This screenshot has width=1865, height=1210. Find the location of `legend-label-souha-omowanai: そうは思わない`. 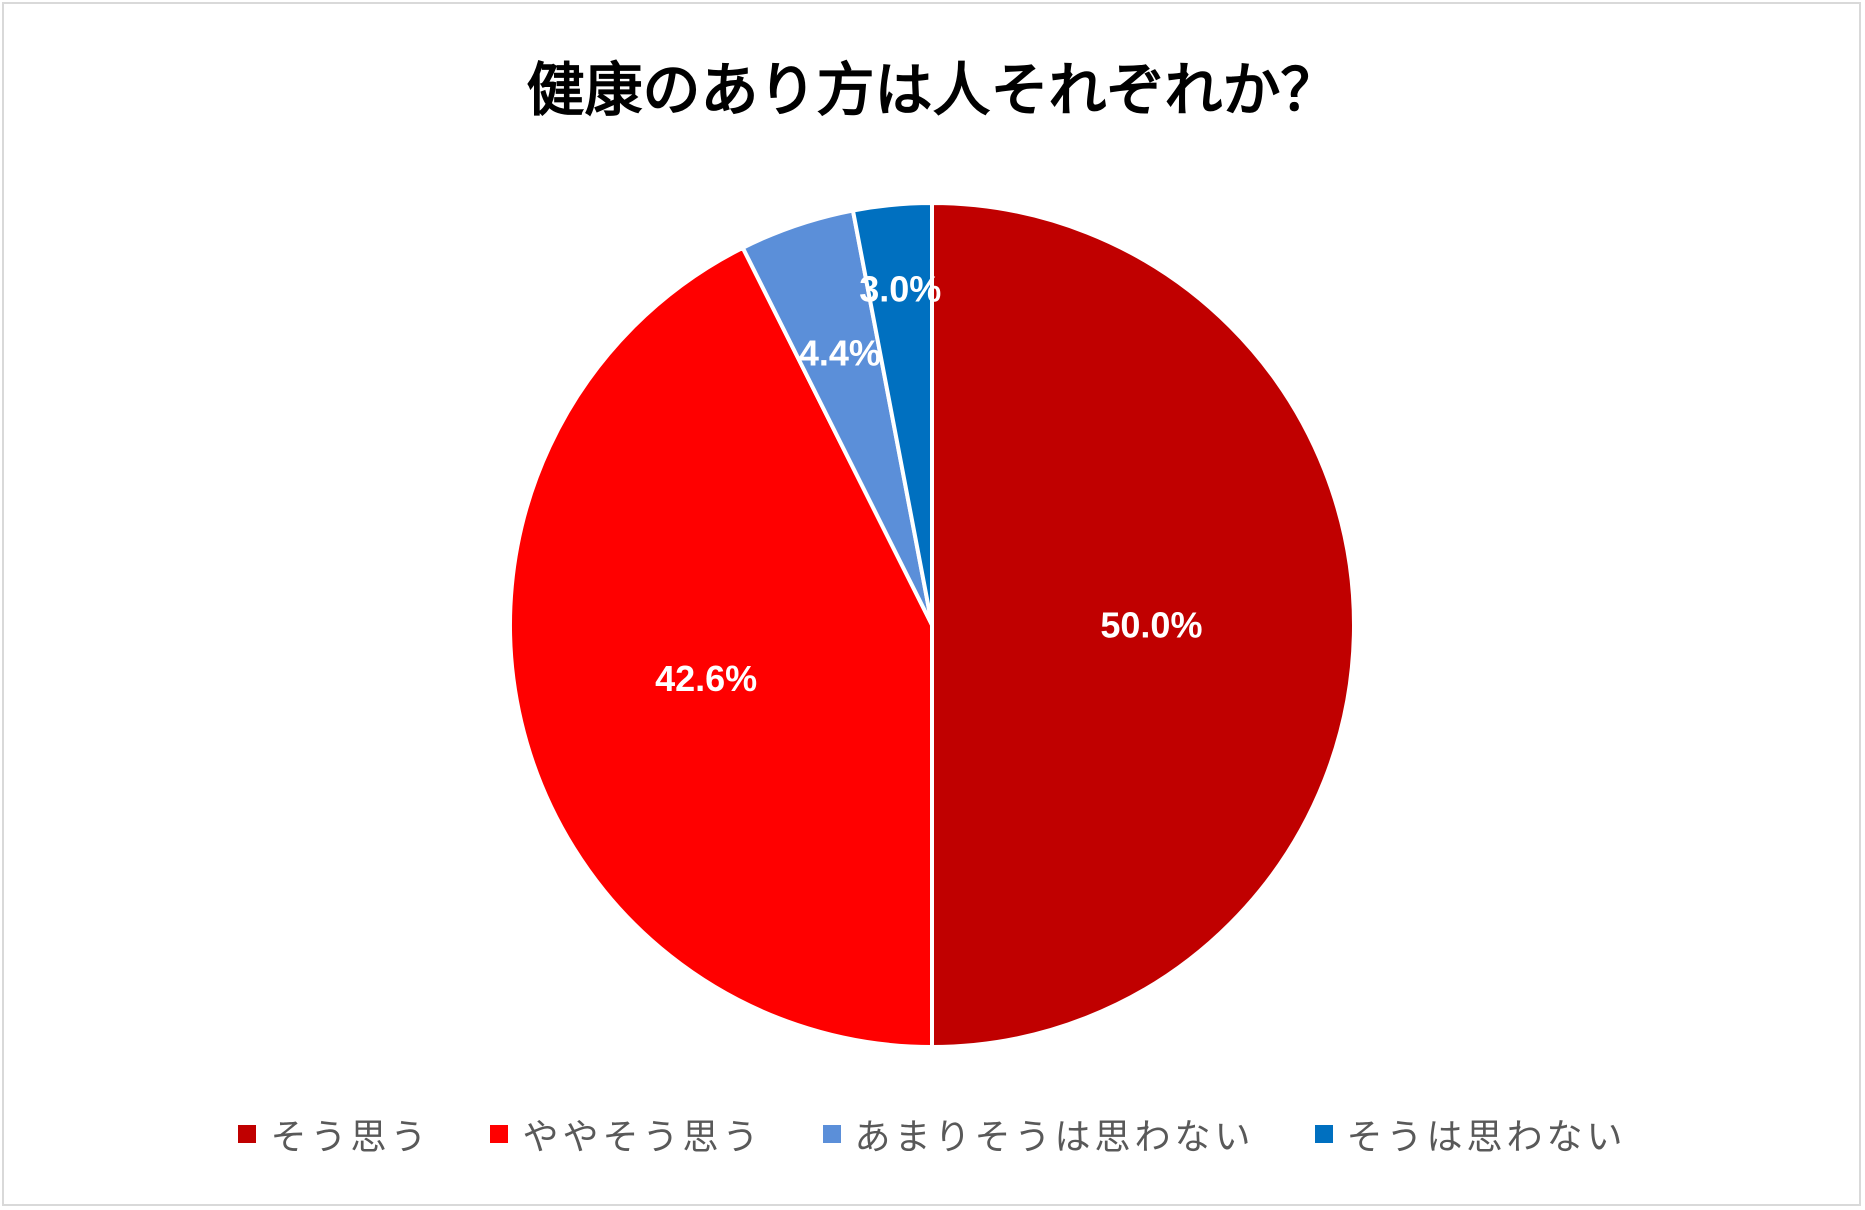

legend-label-souha-omowanai: そうは思わない is located at coordinates (1486, 1137).